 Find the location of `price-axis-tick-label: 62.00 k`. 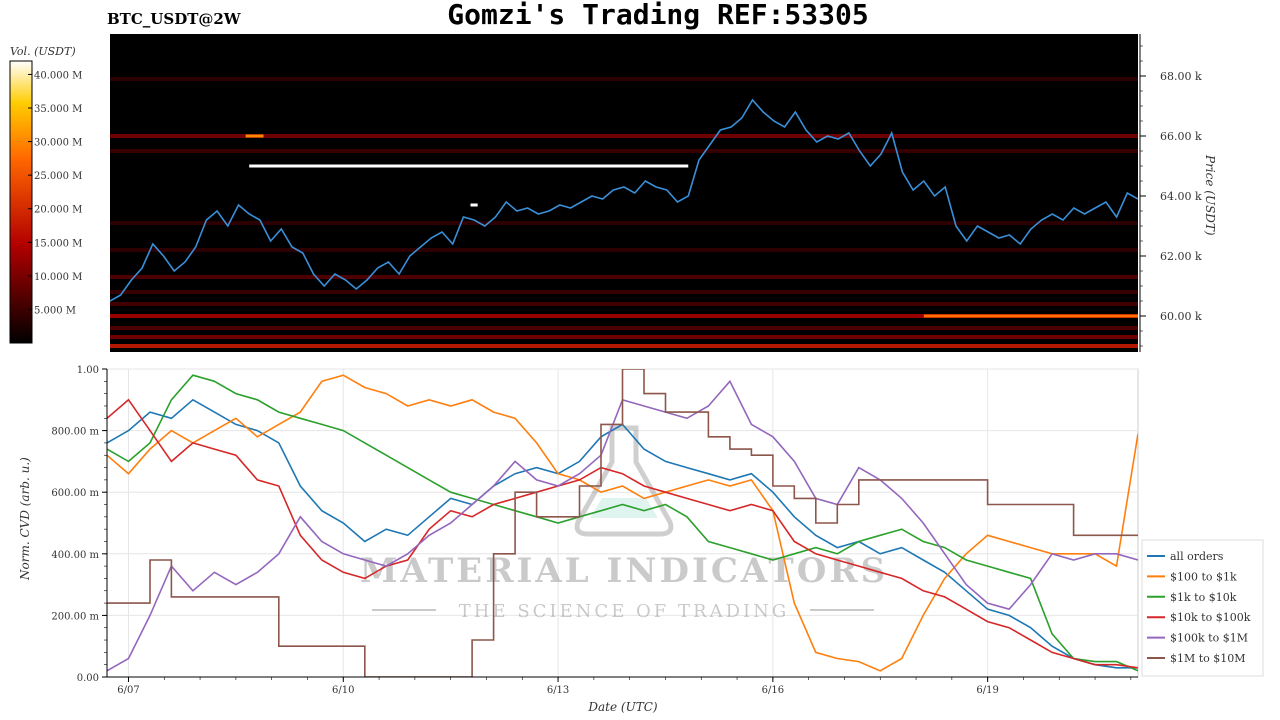

price-axis-tick-label: 62.00 k is located at coordinates (1181, 256).